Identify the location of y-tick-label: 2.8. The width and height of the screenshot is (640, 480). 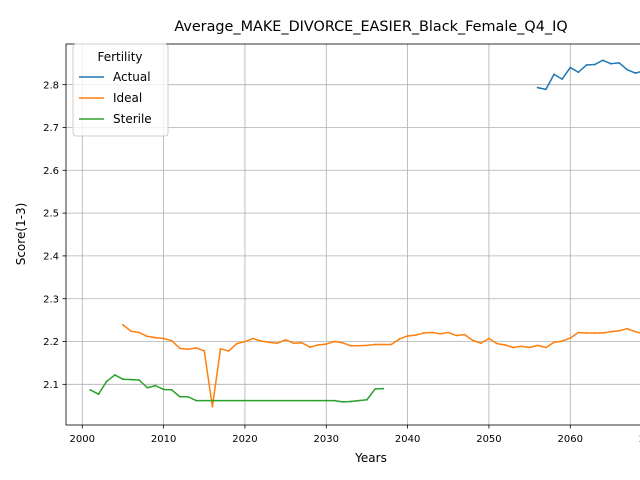
(51, 85).